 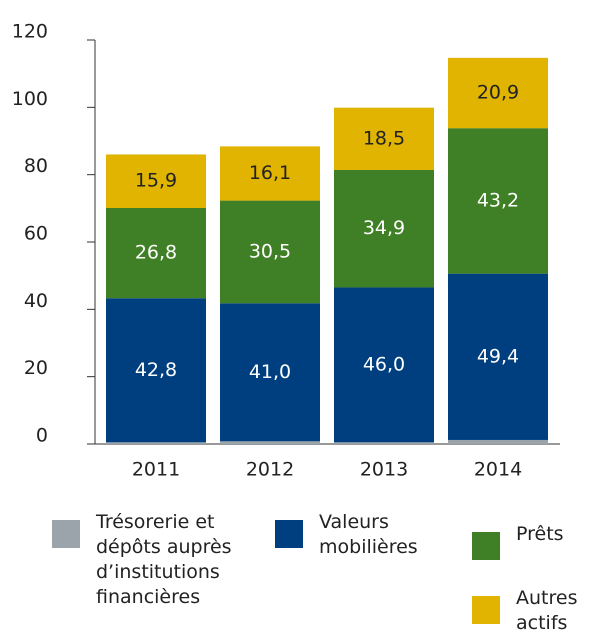 I want to click on data-label: 30,5, so click(x=270, y=251).